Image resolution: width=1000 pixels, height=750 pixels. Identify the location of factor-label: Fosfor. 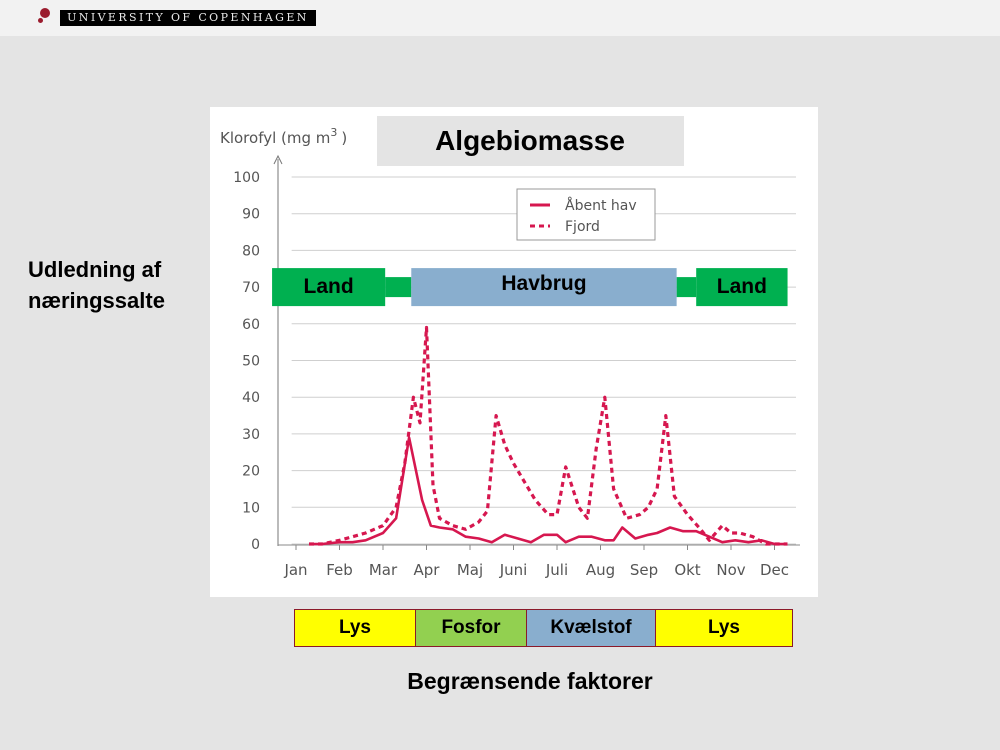
(471, 627).